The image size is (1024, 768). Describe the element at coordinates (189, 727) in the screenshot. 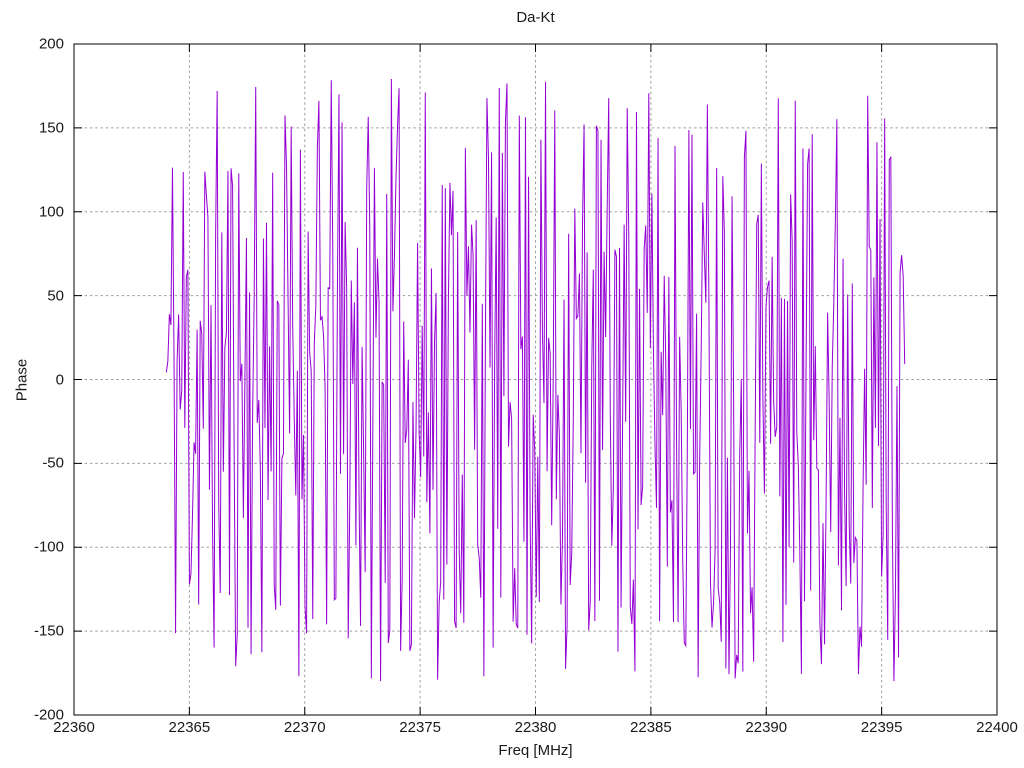

I see `x-tick-label: 22365` at that location.